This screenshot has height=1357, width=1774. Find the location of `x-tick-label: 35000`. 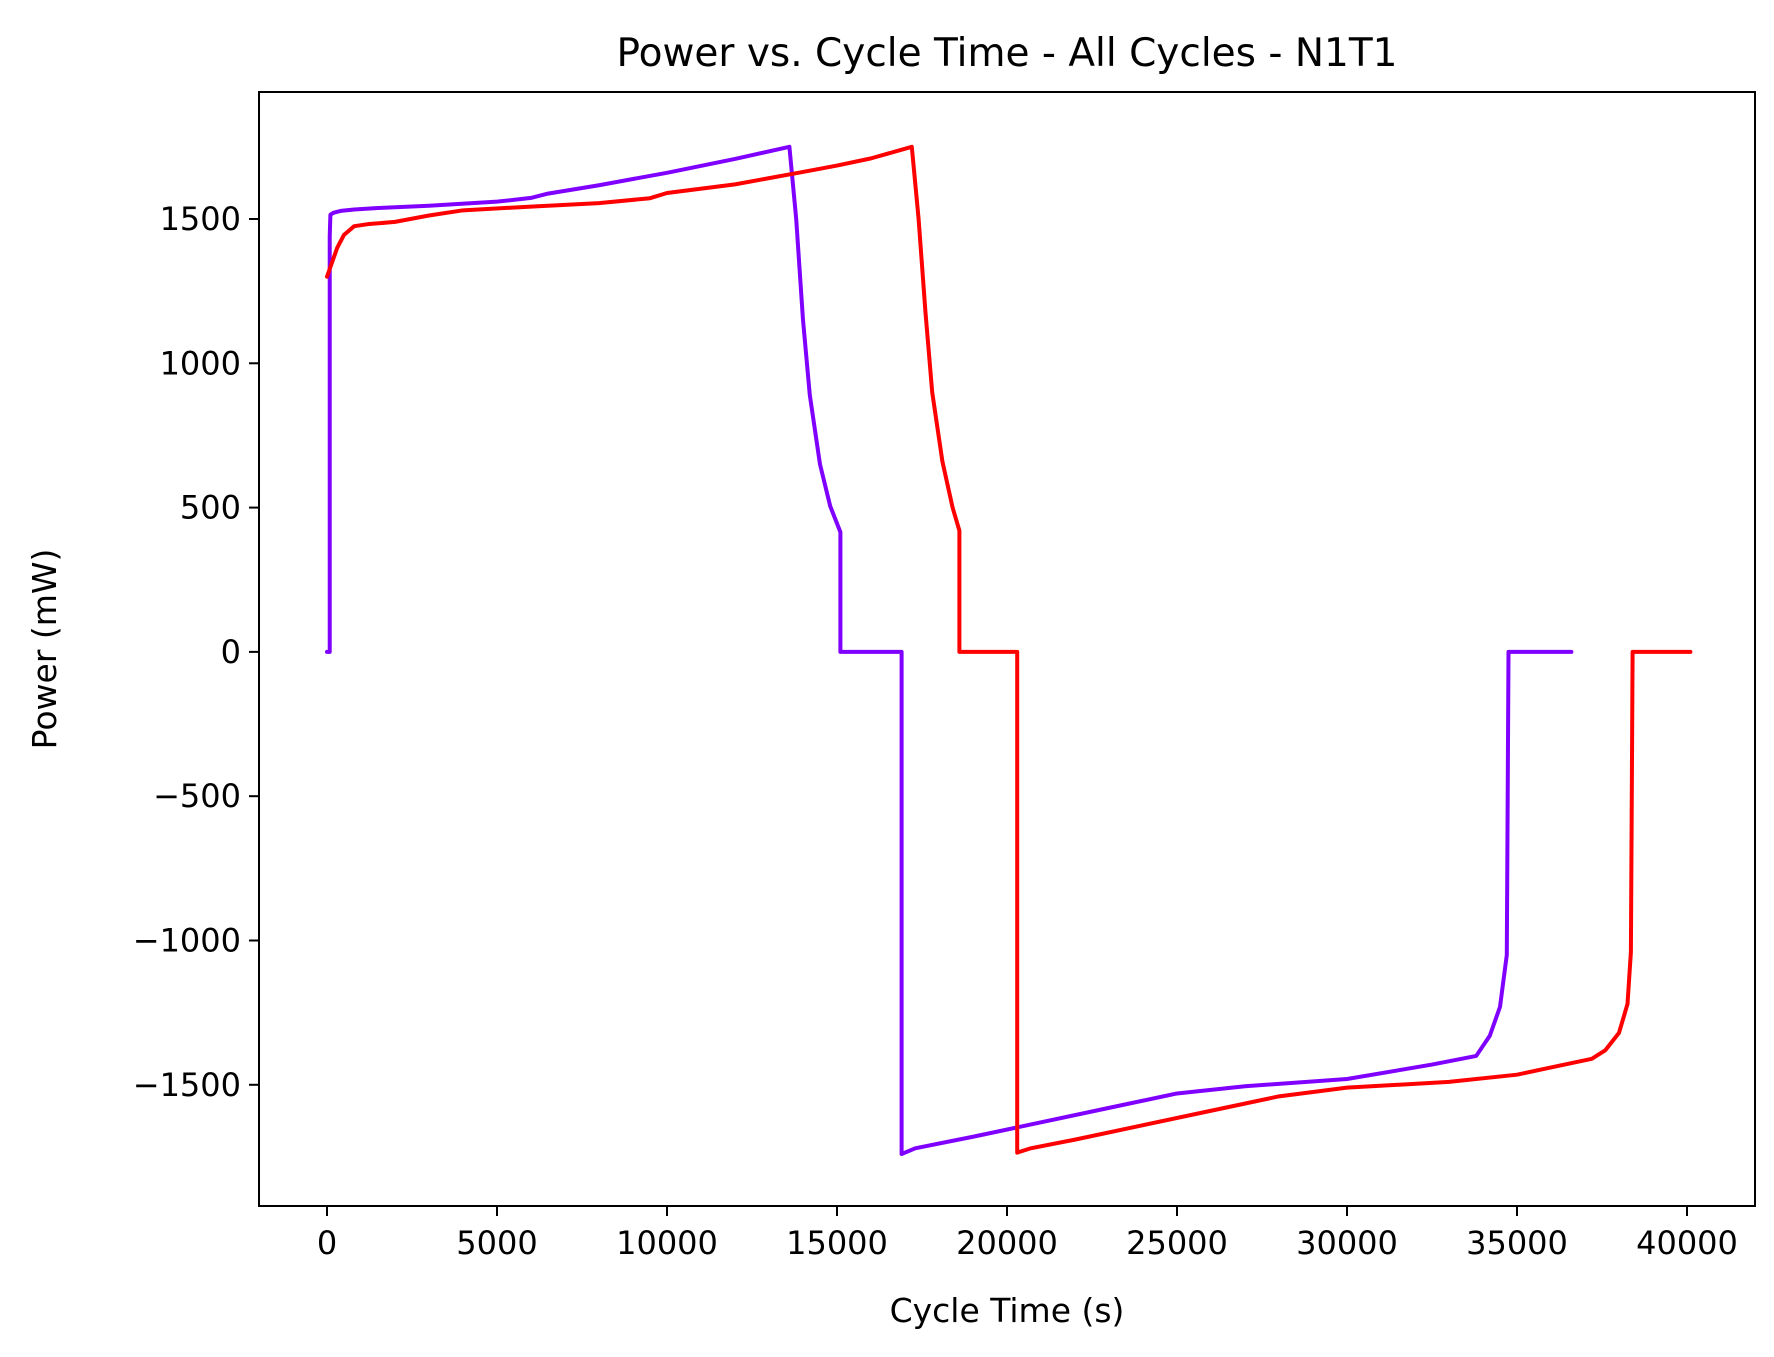

x-tick-label: 35000 is located at coordinates (1517, 1243).